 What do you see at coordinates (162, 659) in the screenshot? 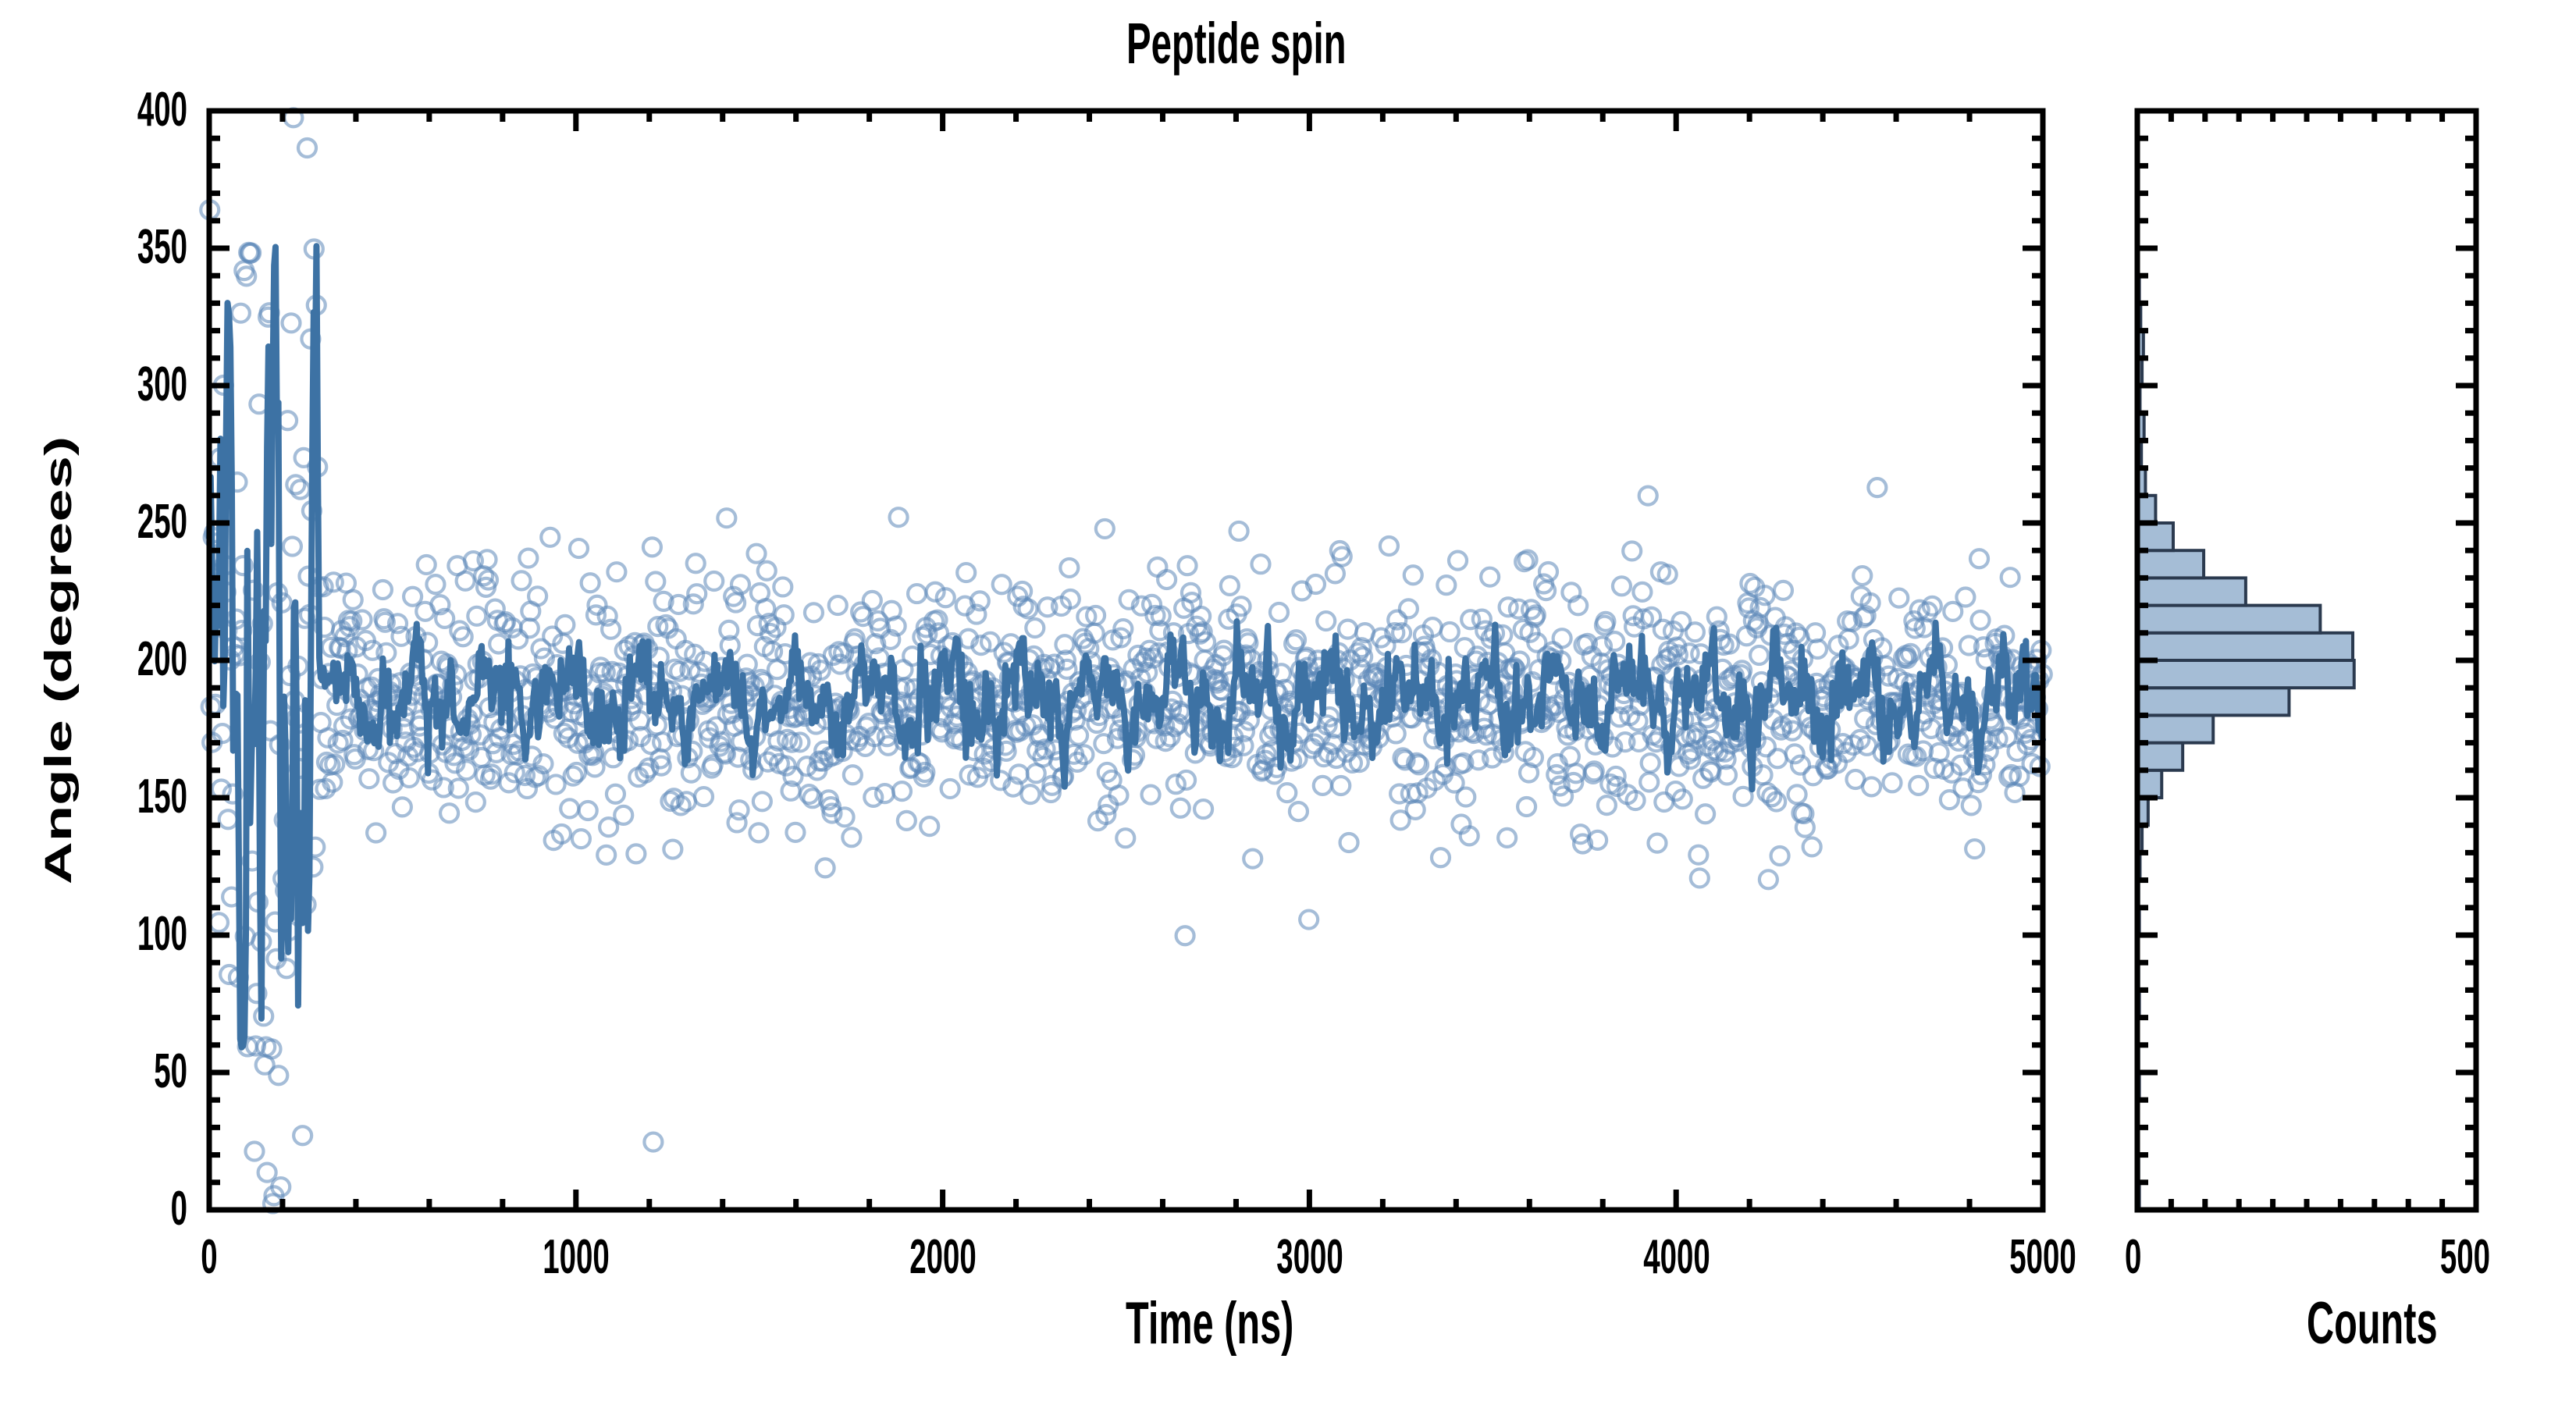
I see `y-tick-label-200: 200` at bounding box center [162, 659].